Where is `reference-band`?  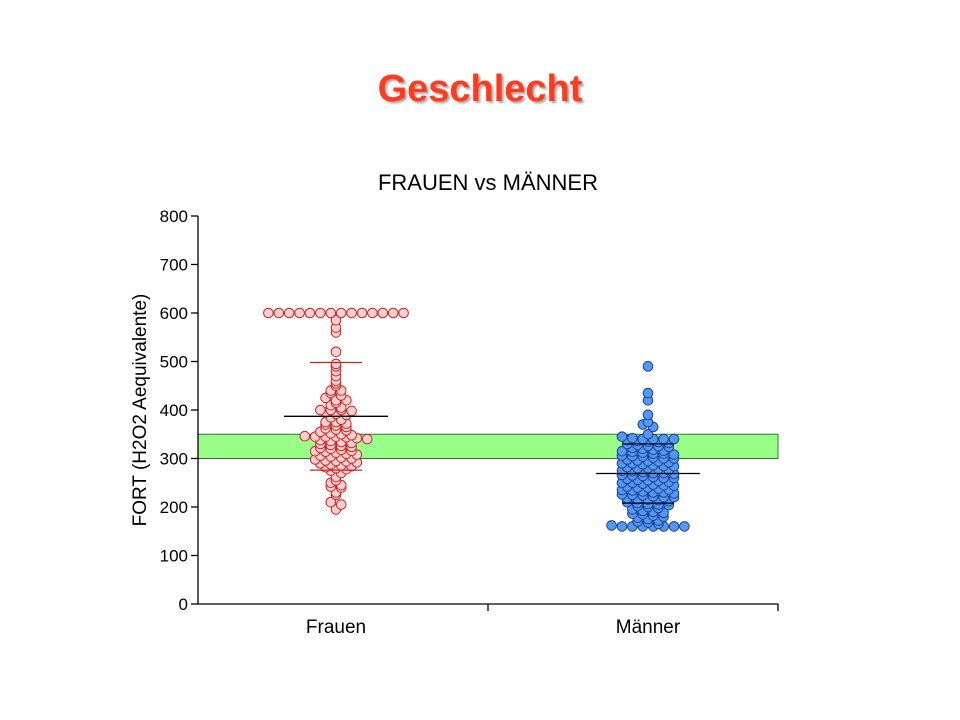 reference-band is located at coordinates (488, 446).